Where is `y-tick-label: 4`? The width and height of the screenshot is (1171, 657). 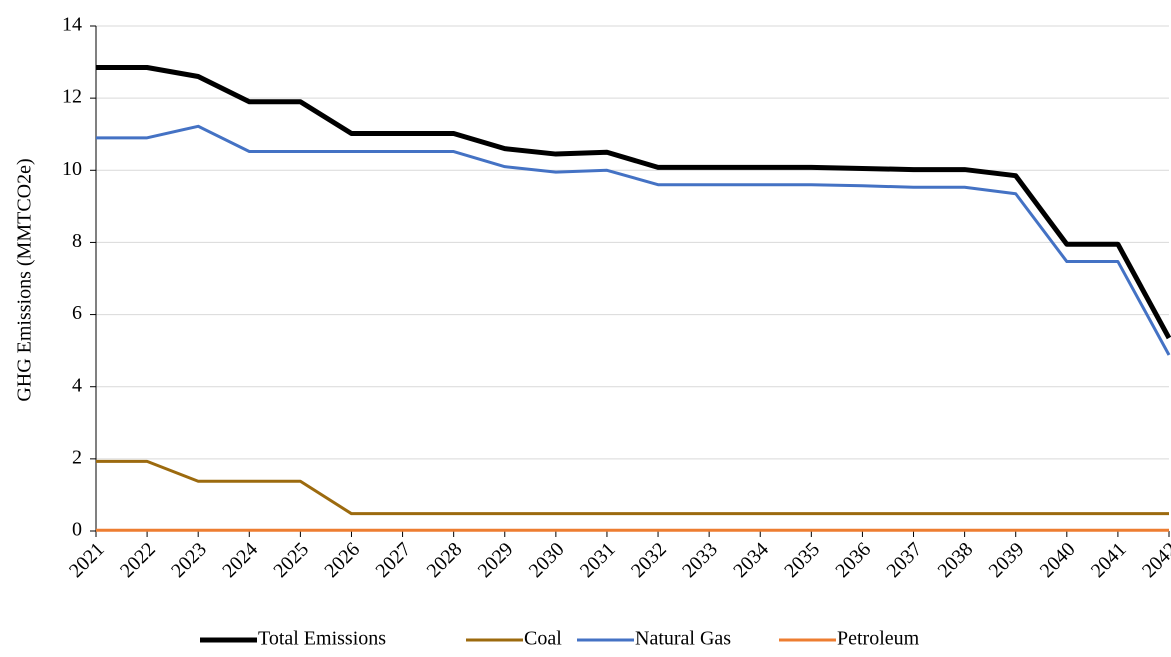 y-tick-label: 4 is located at coordinates (77, 385).